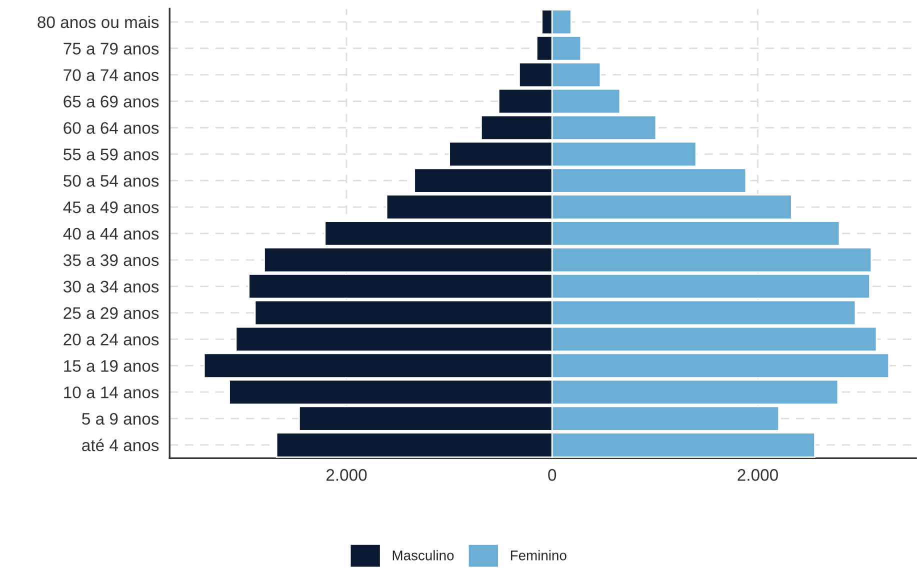  Describe the element at coordinates (120, 445) in the screenshot. I see `y-tick-label: até 4 anos` at that location.